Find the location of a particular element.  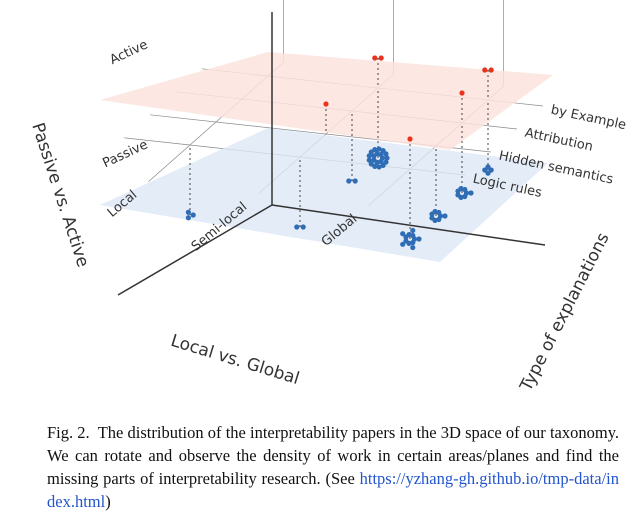

caption-end: ) is located at coordinates (108, 501).